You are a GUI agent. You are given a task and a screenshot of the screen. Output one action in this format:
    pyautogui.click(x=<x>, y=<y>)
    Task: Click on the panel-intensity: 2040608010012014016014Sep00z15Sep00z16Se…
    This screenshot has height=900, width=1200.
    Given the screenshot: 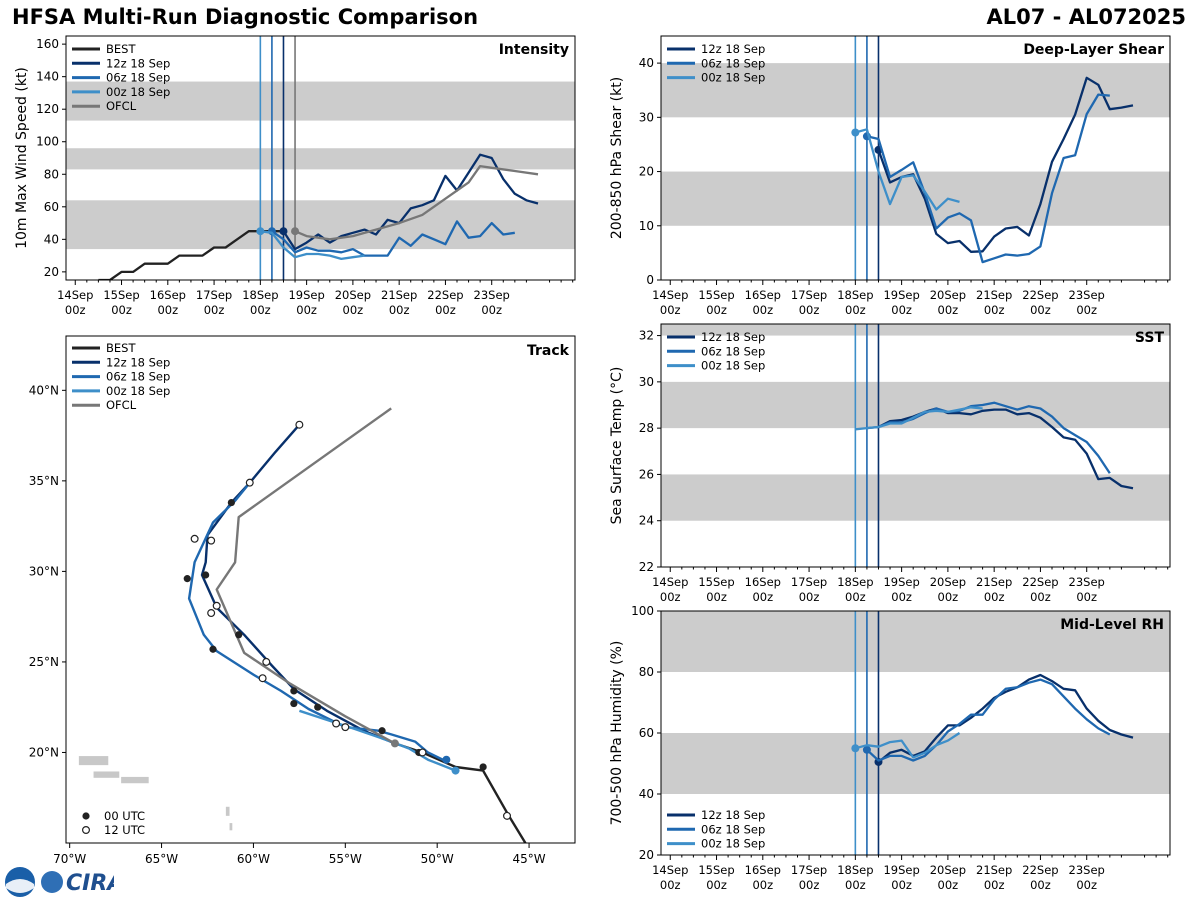 What is the action you would take?
    pyautogui.click(x=295, y=176)
    